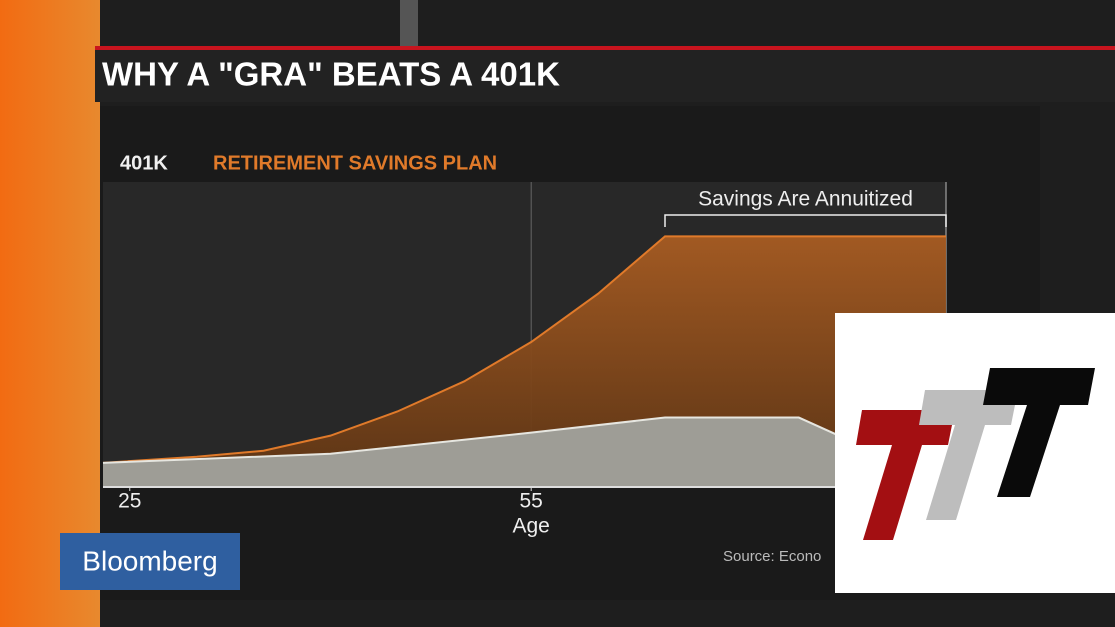 This screenshot has width=1115, height=627. Describe the element at coordinates (484, 452) in the screenshot. I see `area` at that location.